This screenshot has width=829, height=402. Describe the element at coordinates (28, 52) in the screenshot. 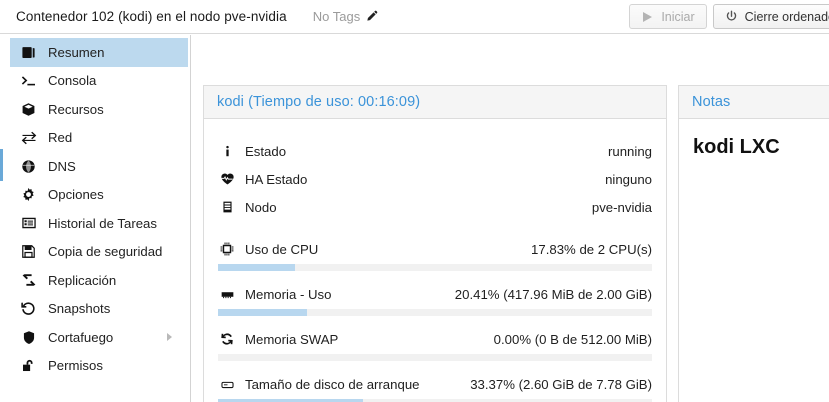

I see `book-icon` at that location.